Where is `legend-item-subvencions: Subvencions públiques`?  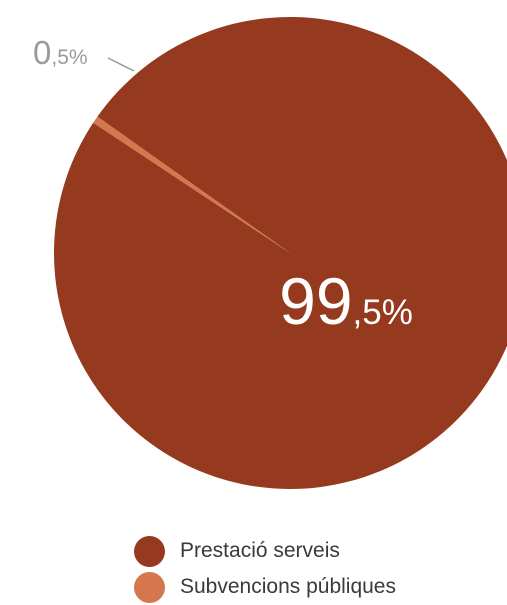 legend-item-subvencions: Subvencions públiques is located at coordinates (265, 587).